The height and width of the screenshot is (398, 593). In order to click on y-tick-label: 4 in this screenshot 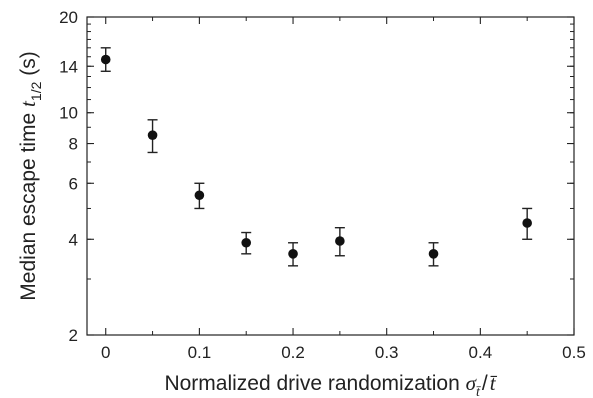, I will do `click(73, 239)`.